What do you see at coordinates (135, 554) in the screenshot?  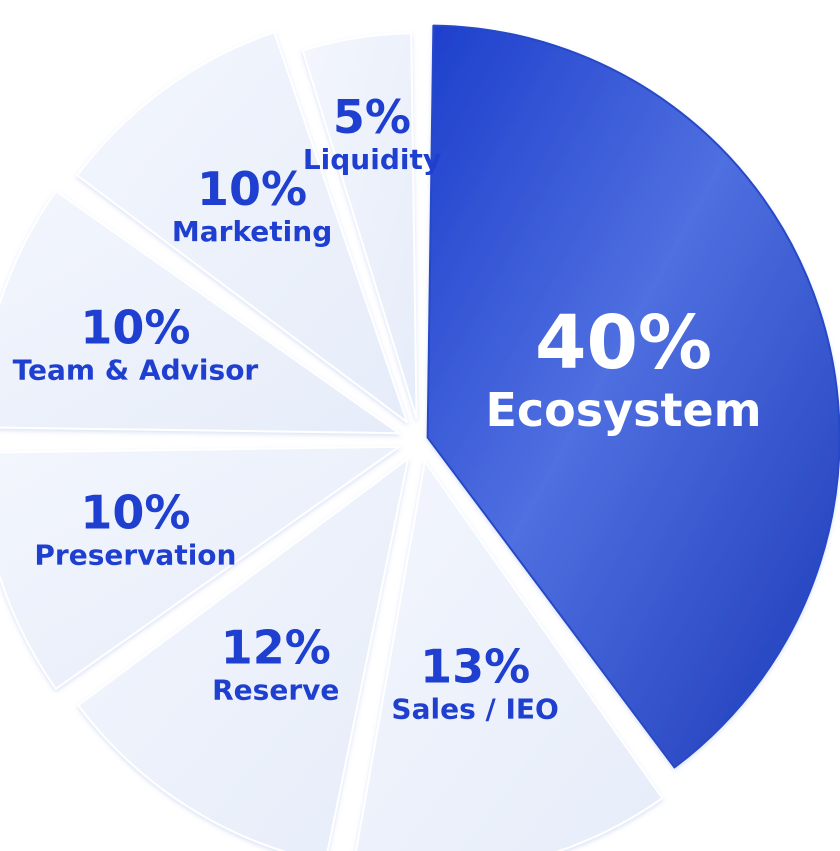 I see `slice-category-label: Preservation` at bounding box center [135, 554].